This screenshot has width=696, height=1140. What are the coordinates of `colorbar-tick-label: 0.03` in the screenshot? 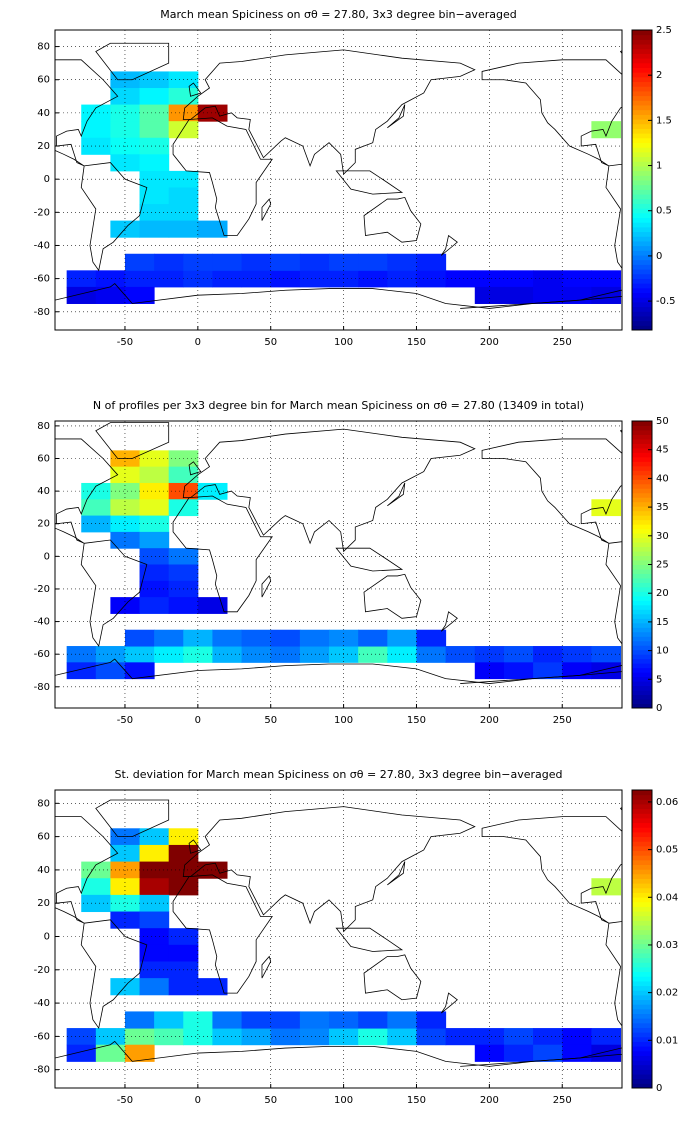 It's located at (667, 945).